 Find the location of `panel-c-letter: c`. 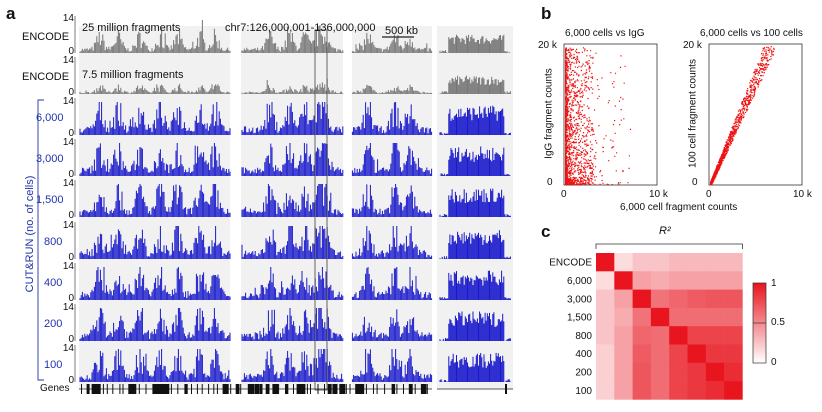

panel-c-letter: c is located at coordinates (546, 231).